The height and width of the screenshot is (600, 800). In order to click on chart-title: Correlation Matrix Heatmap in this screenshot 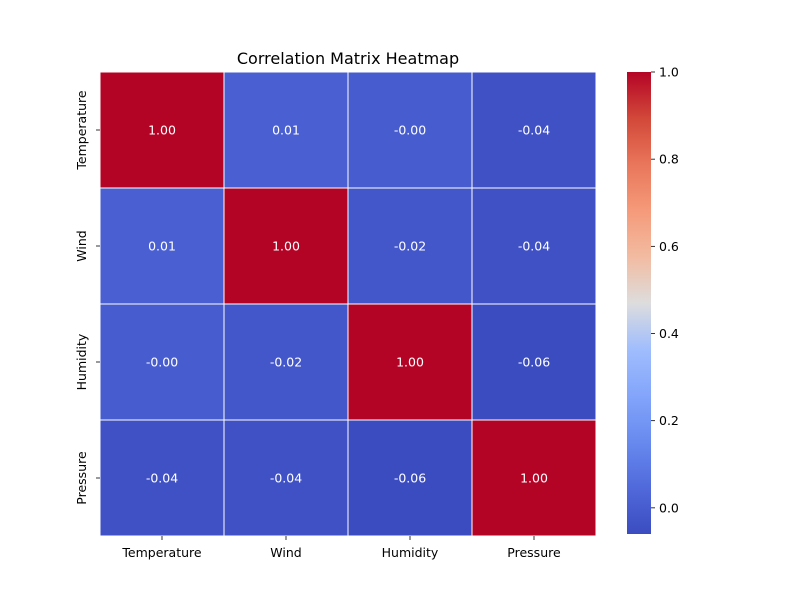, I will do `click(348, 58)`.